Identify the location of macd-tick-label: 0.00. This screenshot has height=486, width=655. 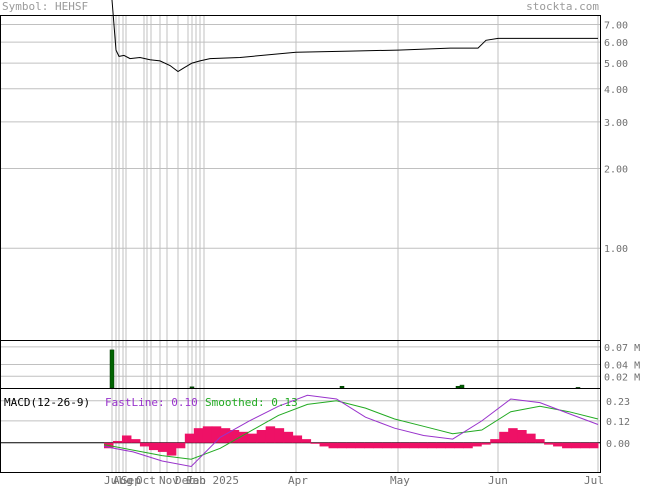
(618, 444).